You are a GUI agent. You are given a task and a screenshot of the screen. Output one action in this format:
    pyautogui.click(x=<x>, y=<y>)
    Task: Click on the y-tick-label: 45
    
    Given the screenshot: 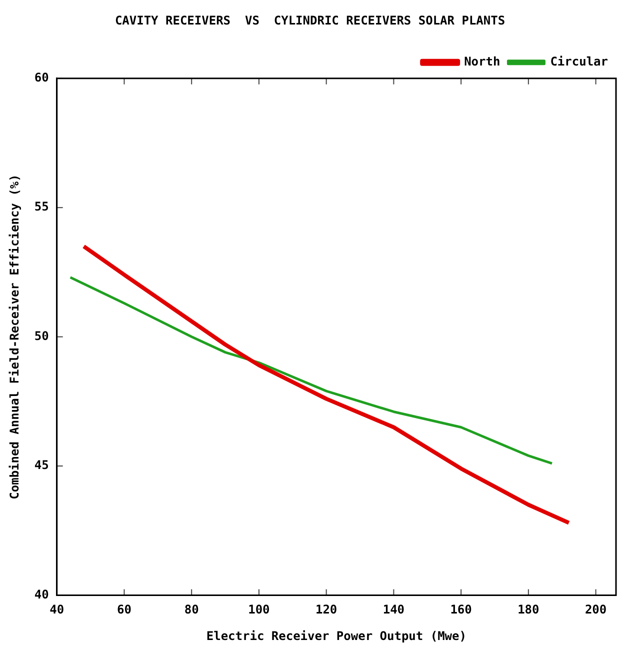 What is the action you would take?
    pyautogui.click(x=41, y=465)
    